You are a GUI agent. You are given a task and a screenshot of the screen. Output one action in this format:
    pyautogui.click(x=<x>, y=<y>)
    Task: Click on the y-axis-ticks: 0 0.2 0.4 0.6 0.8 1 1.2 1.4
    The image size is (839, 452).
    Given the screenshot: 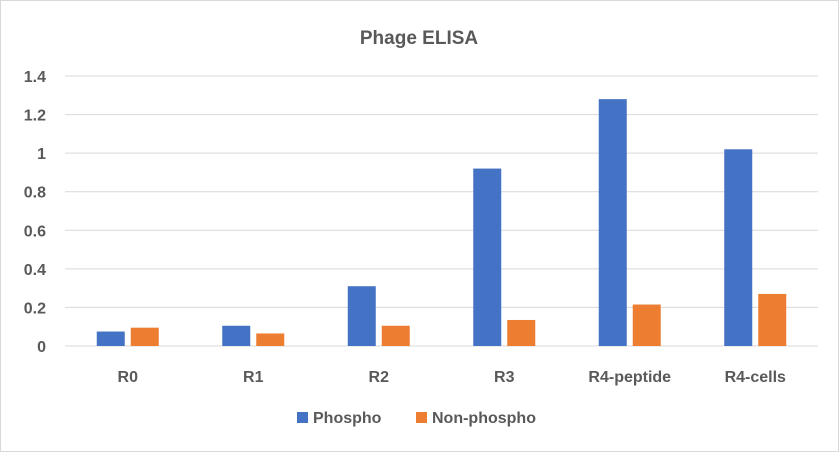 What is the action you would take?
    pyautogui.click(x=35, y=212)
    